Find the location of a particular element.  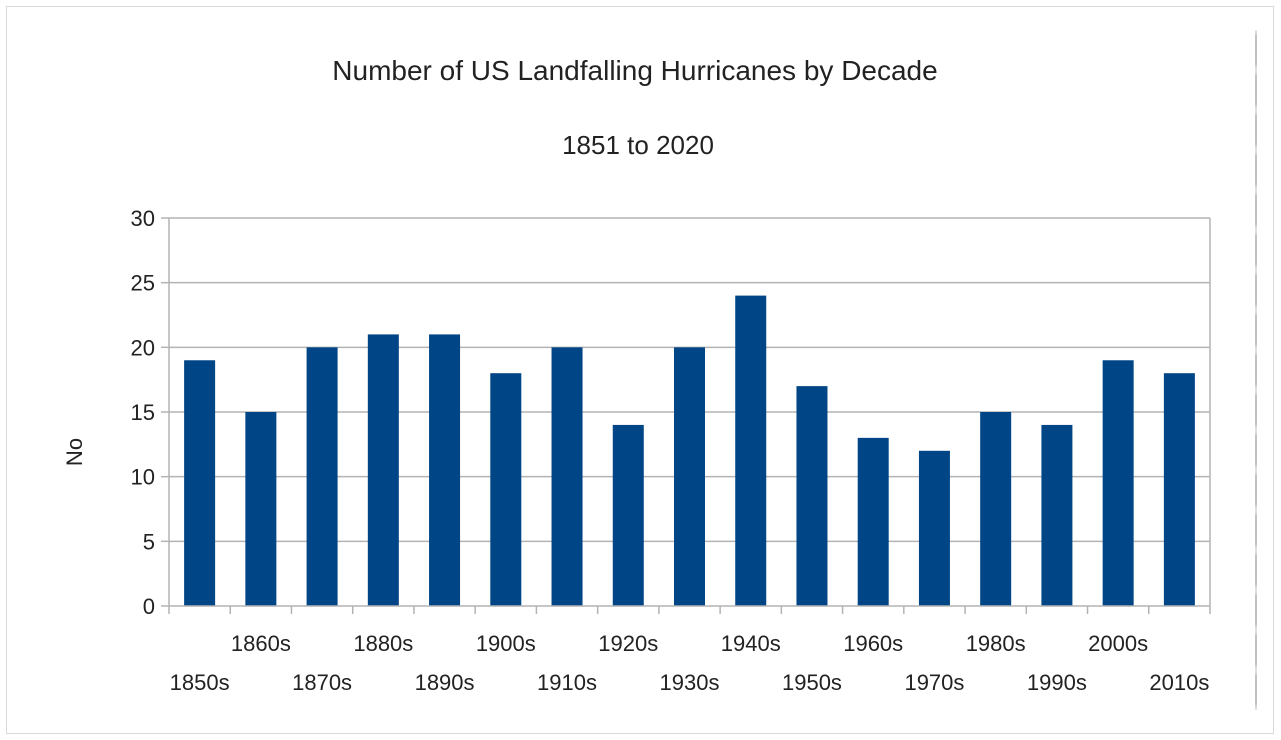

frame-handle-dots is located at coordinates (1256, 370).